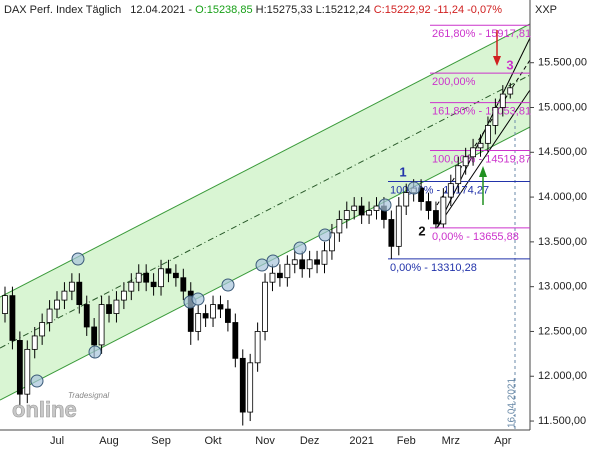 Image resolution: width=595 pixels, height=450 pixels. Describe the element at coordinates (224, 10) in the screenshot. I see `header-open: O:15238,85` at that location.